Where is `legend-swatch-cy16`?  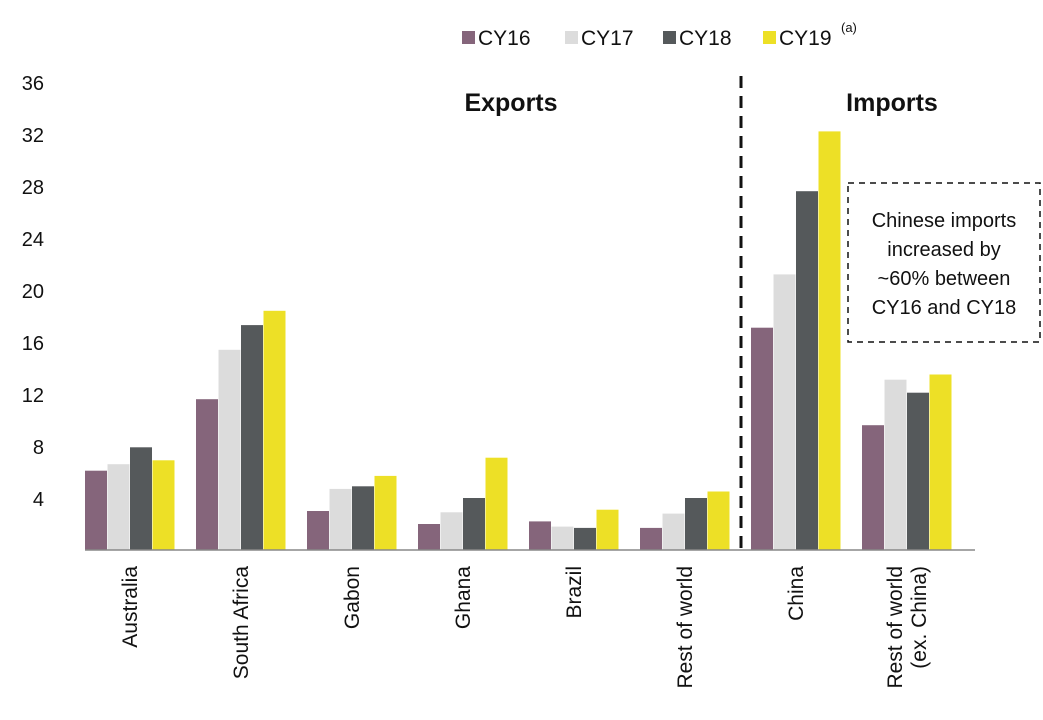
legend-swatch-cy16 is located at coordinates (468, 37).